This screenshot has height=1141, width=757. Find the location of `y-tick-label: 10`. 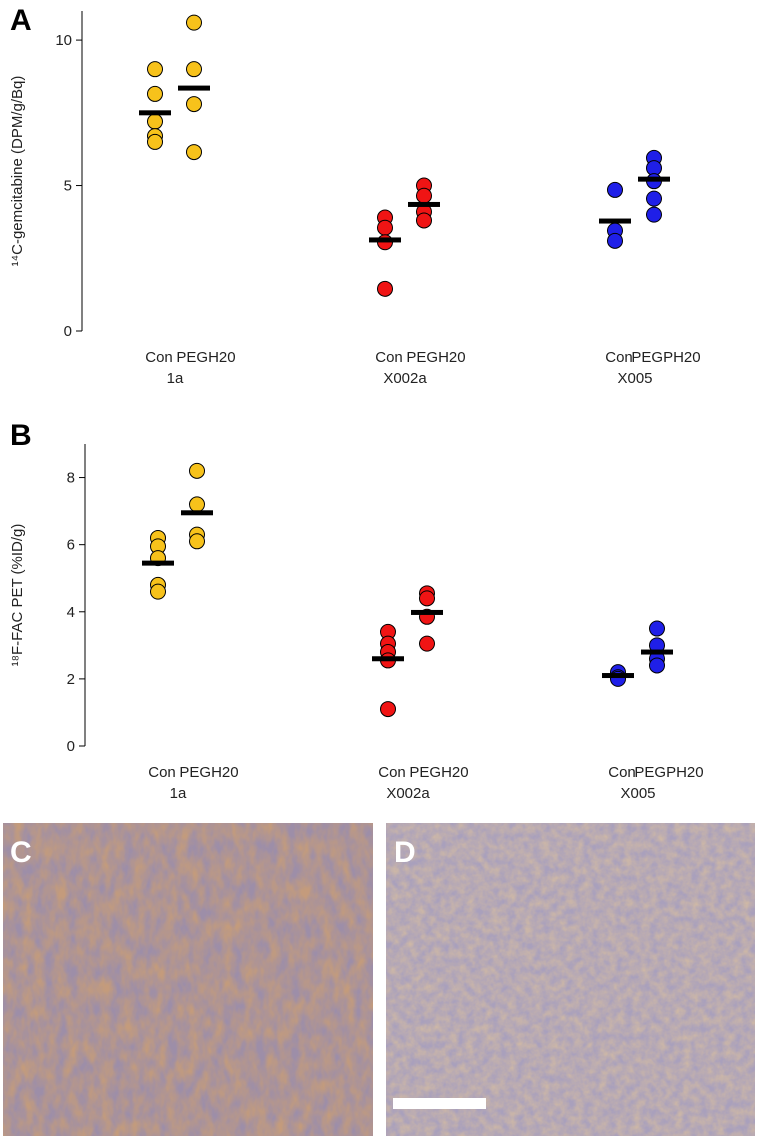

y-tick-label: 10 is located at coordinates (63, 40).